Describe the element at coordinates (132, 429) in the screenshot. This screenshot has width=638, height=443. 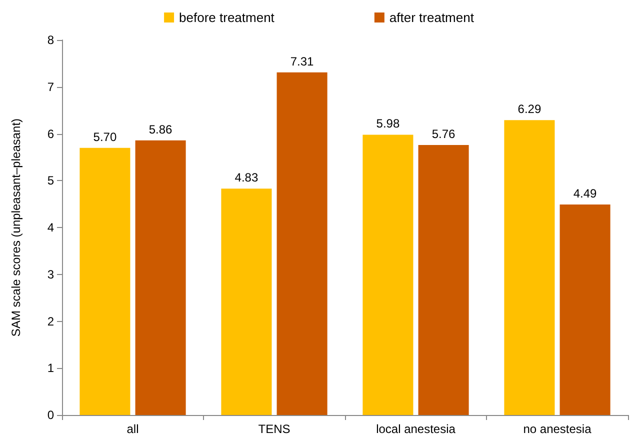
I see `x-tick-label: all` at that location.